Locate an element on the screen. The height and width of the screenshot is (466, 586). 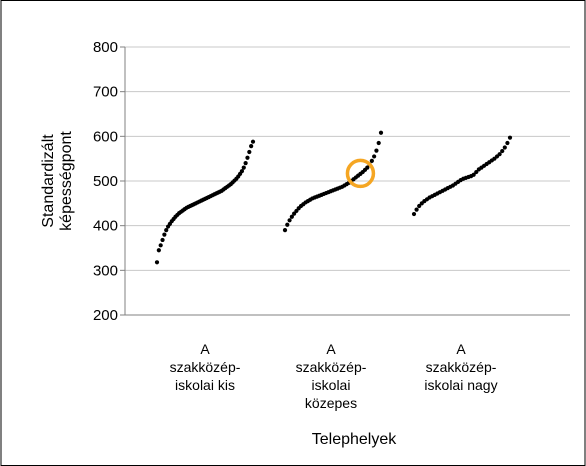
y-axis-title-line: Standardizált is located at coordinates (48, 181).